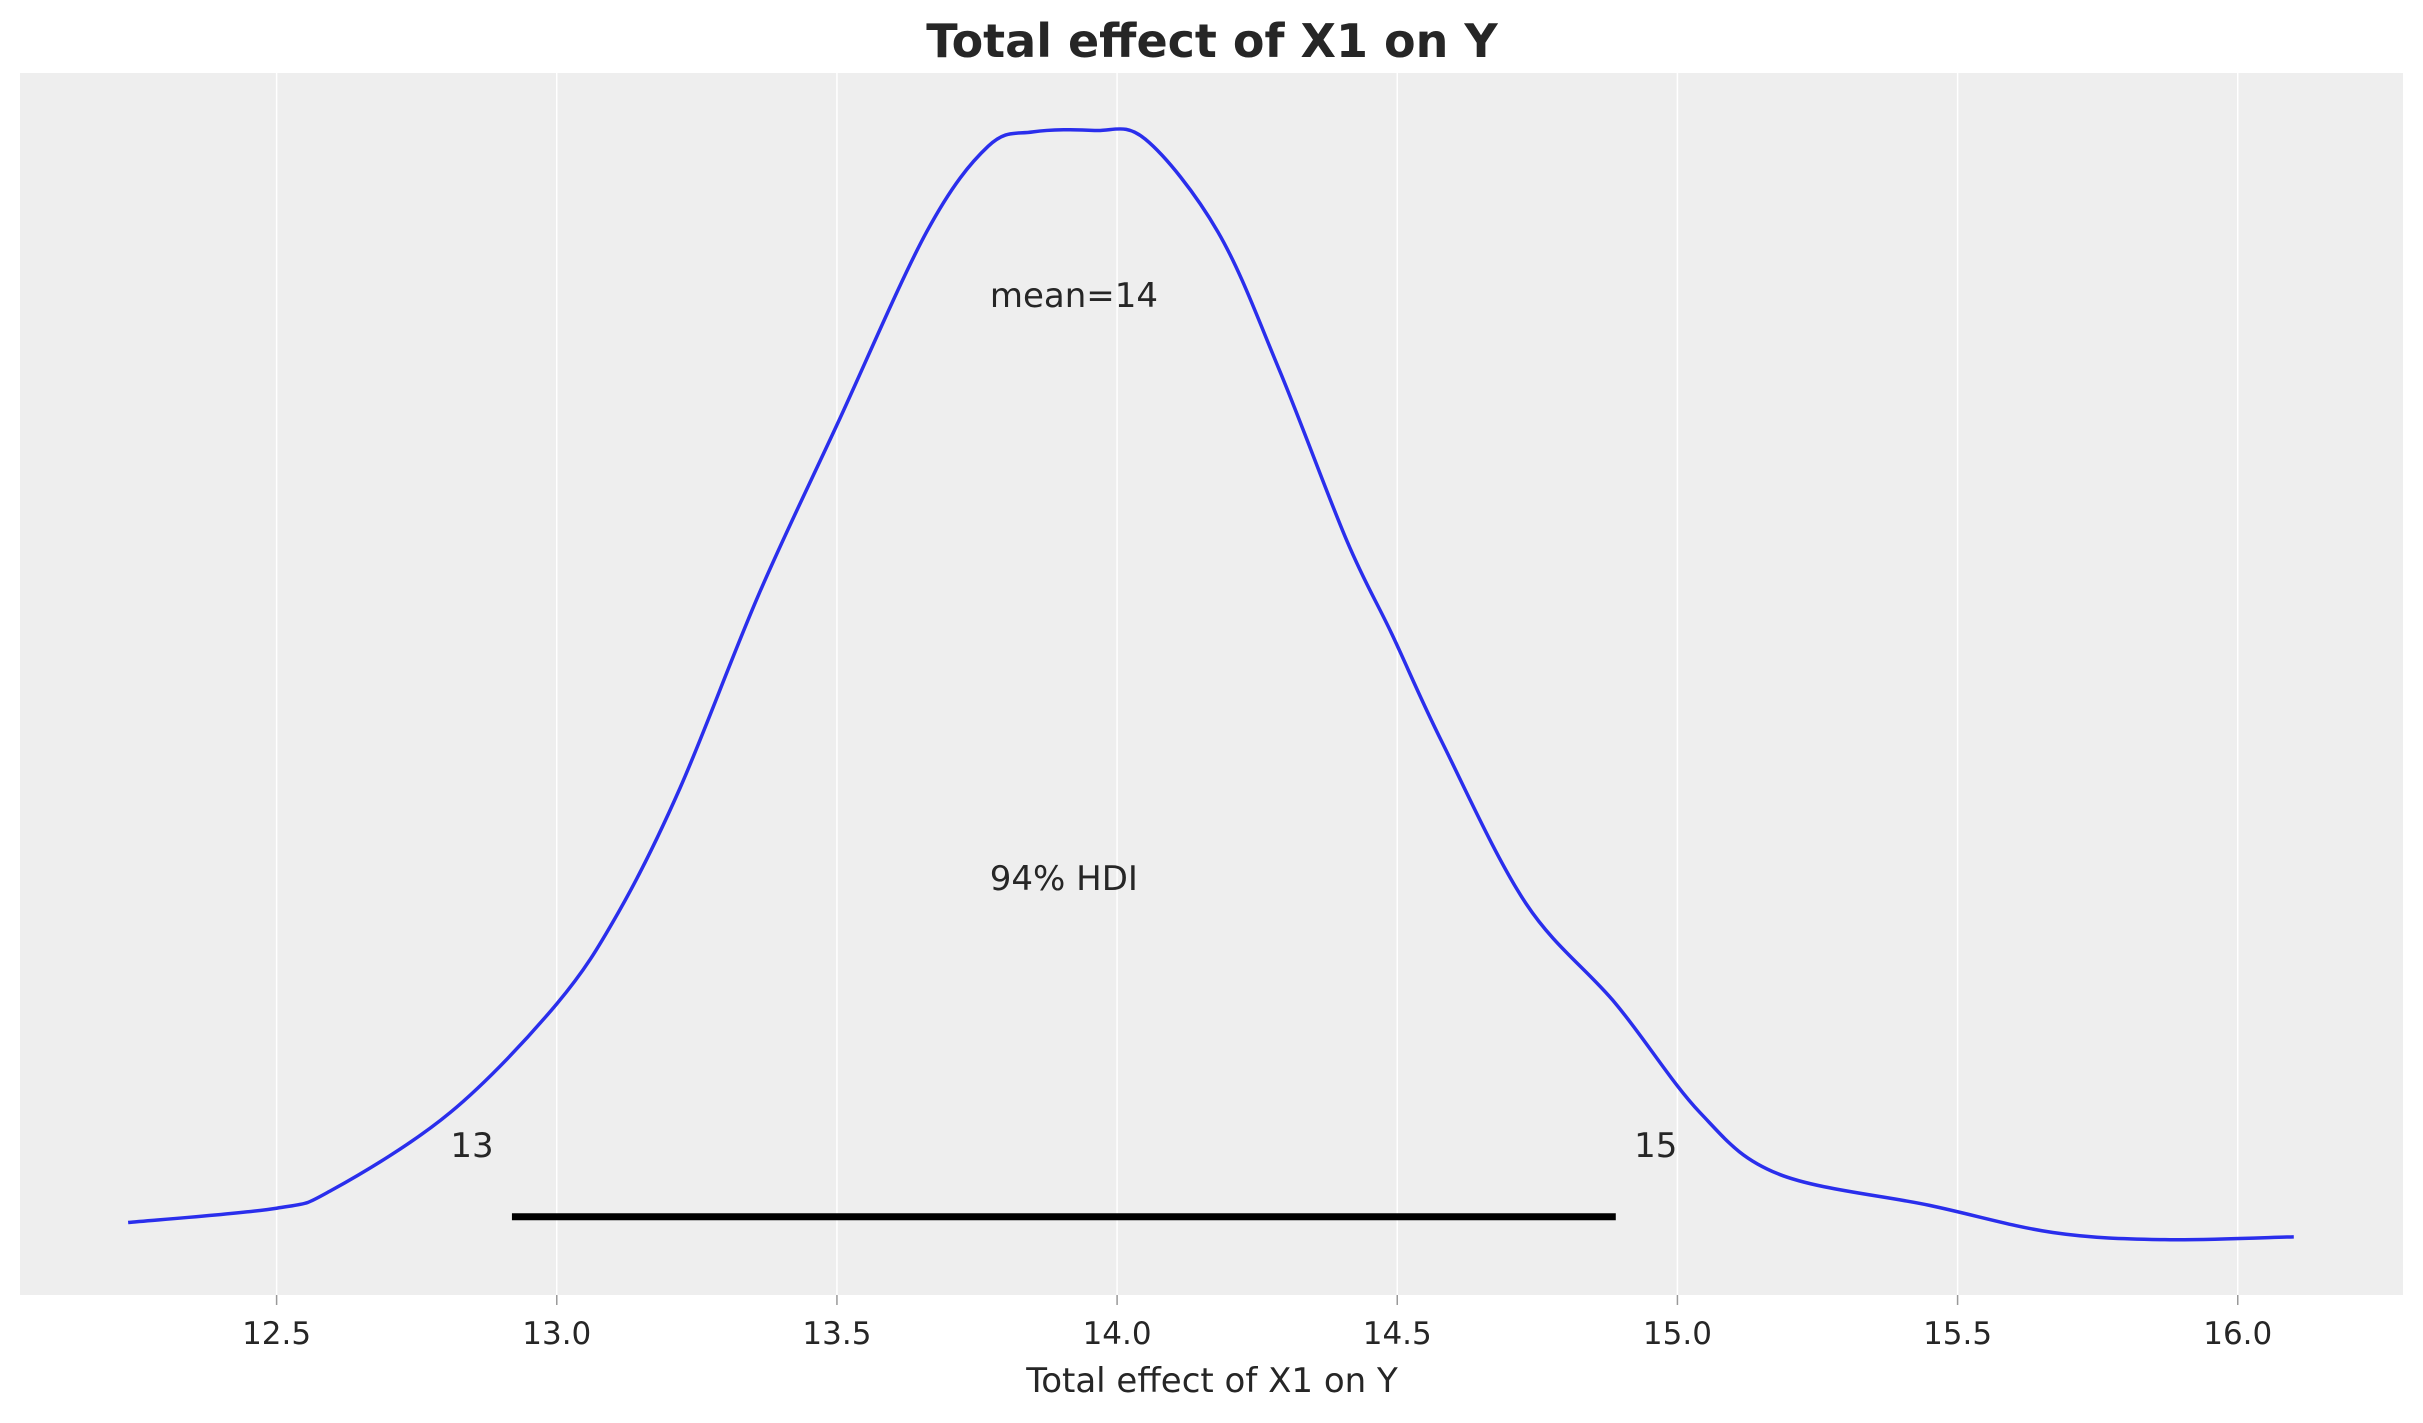  I want to click on x-tick-label: 16.0, so click(2237, 1334).